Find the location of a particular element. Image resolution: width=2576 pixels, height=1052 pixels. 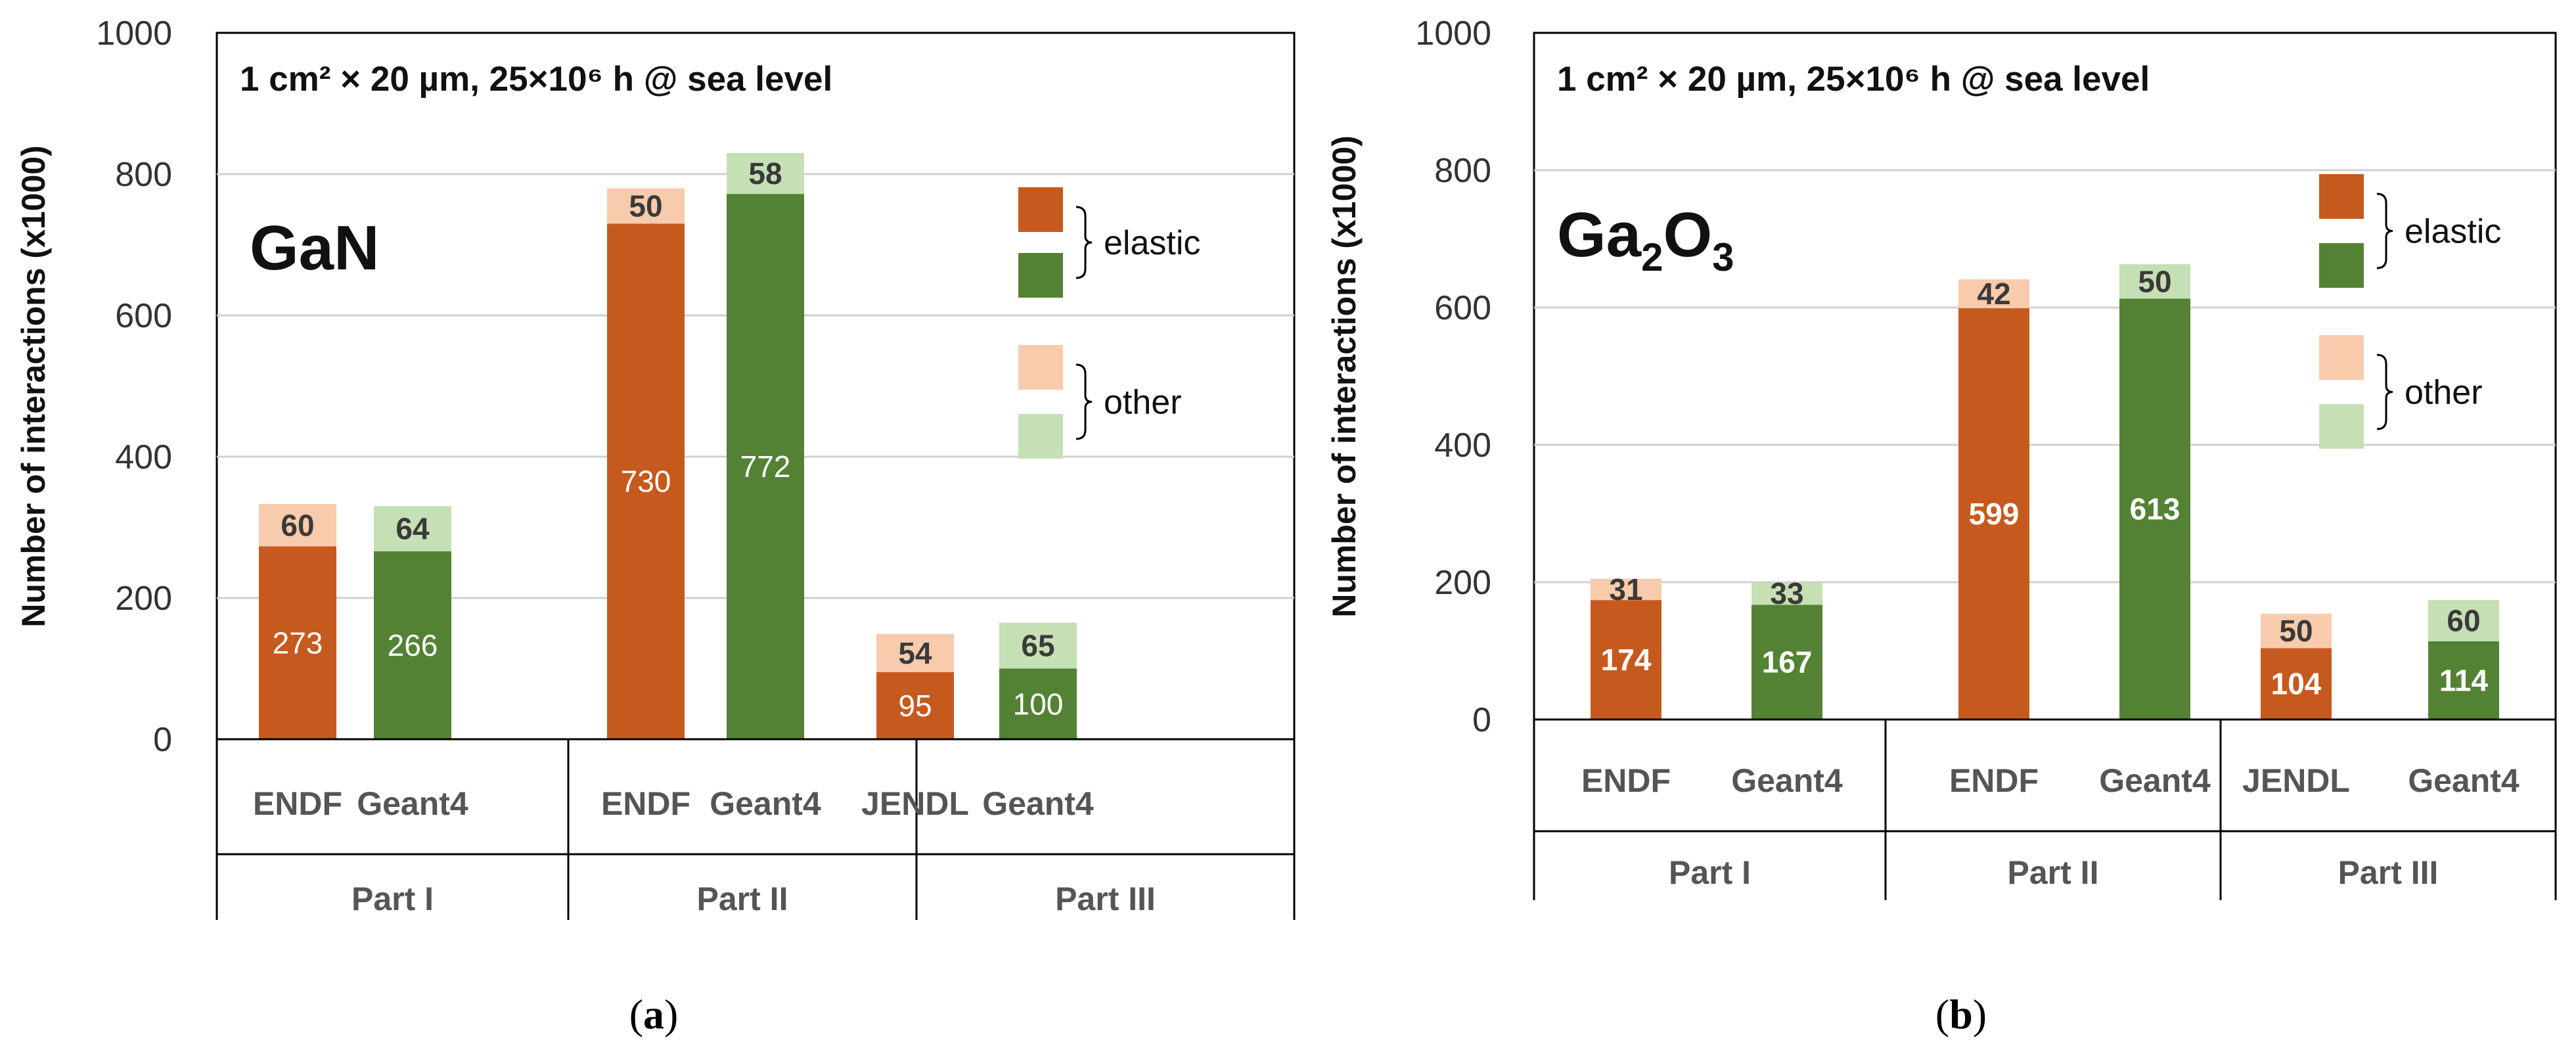

bar-label-other: 65 is located at coordinates (1037, 646).